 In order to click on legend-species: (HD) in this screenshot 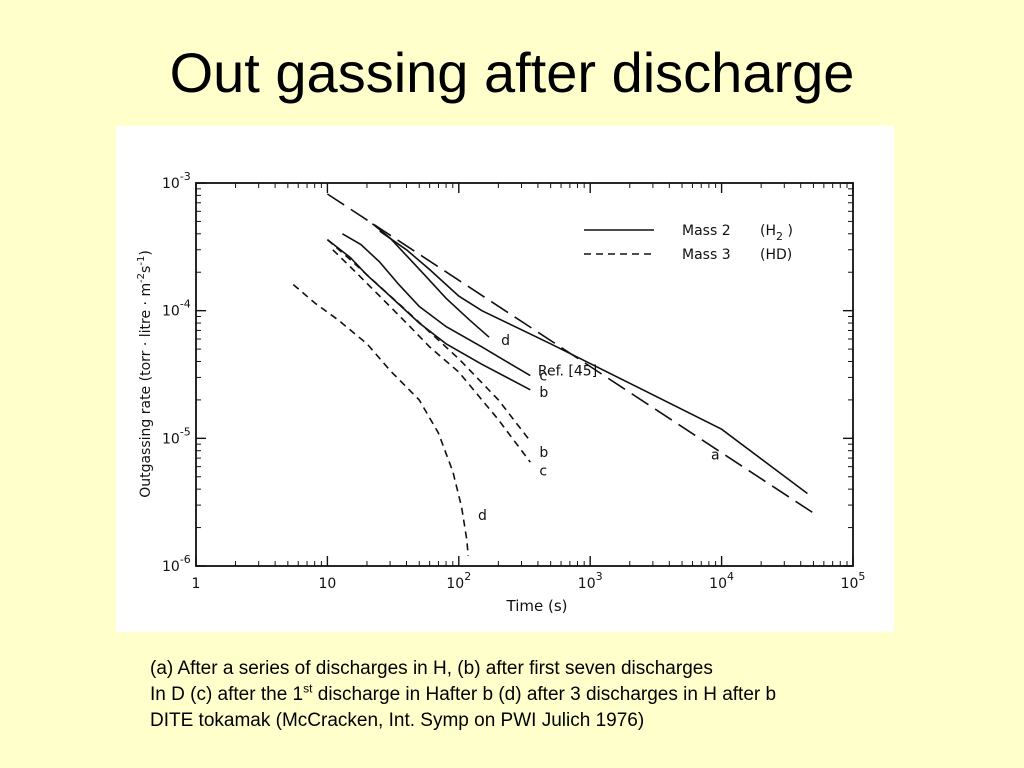, I will do `click(776, 255)`.